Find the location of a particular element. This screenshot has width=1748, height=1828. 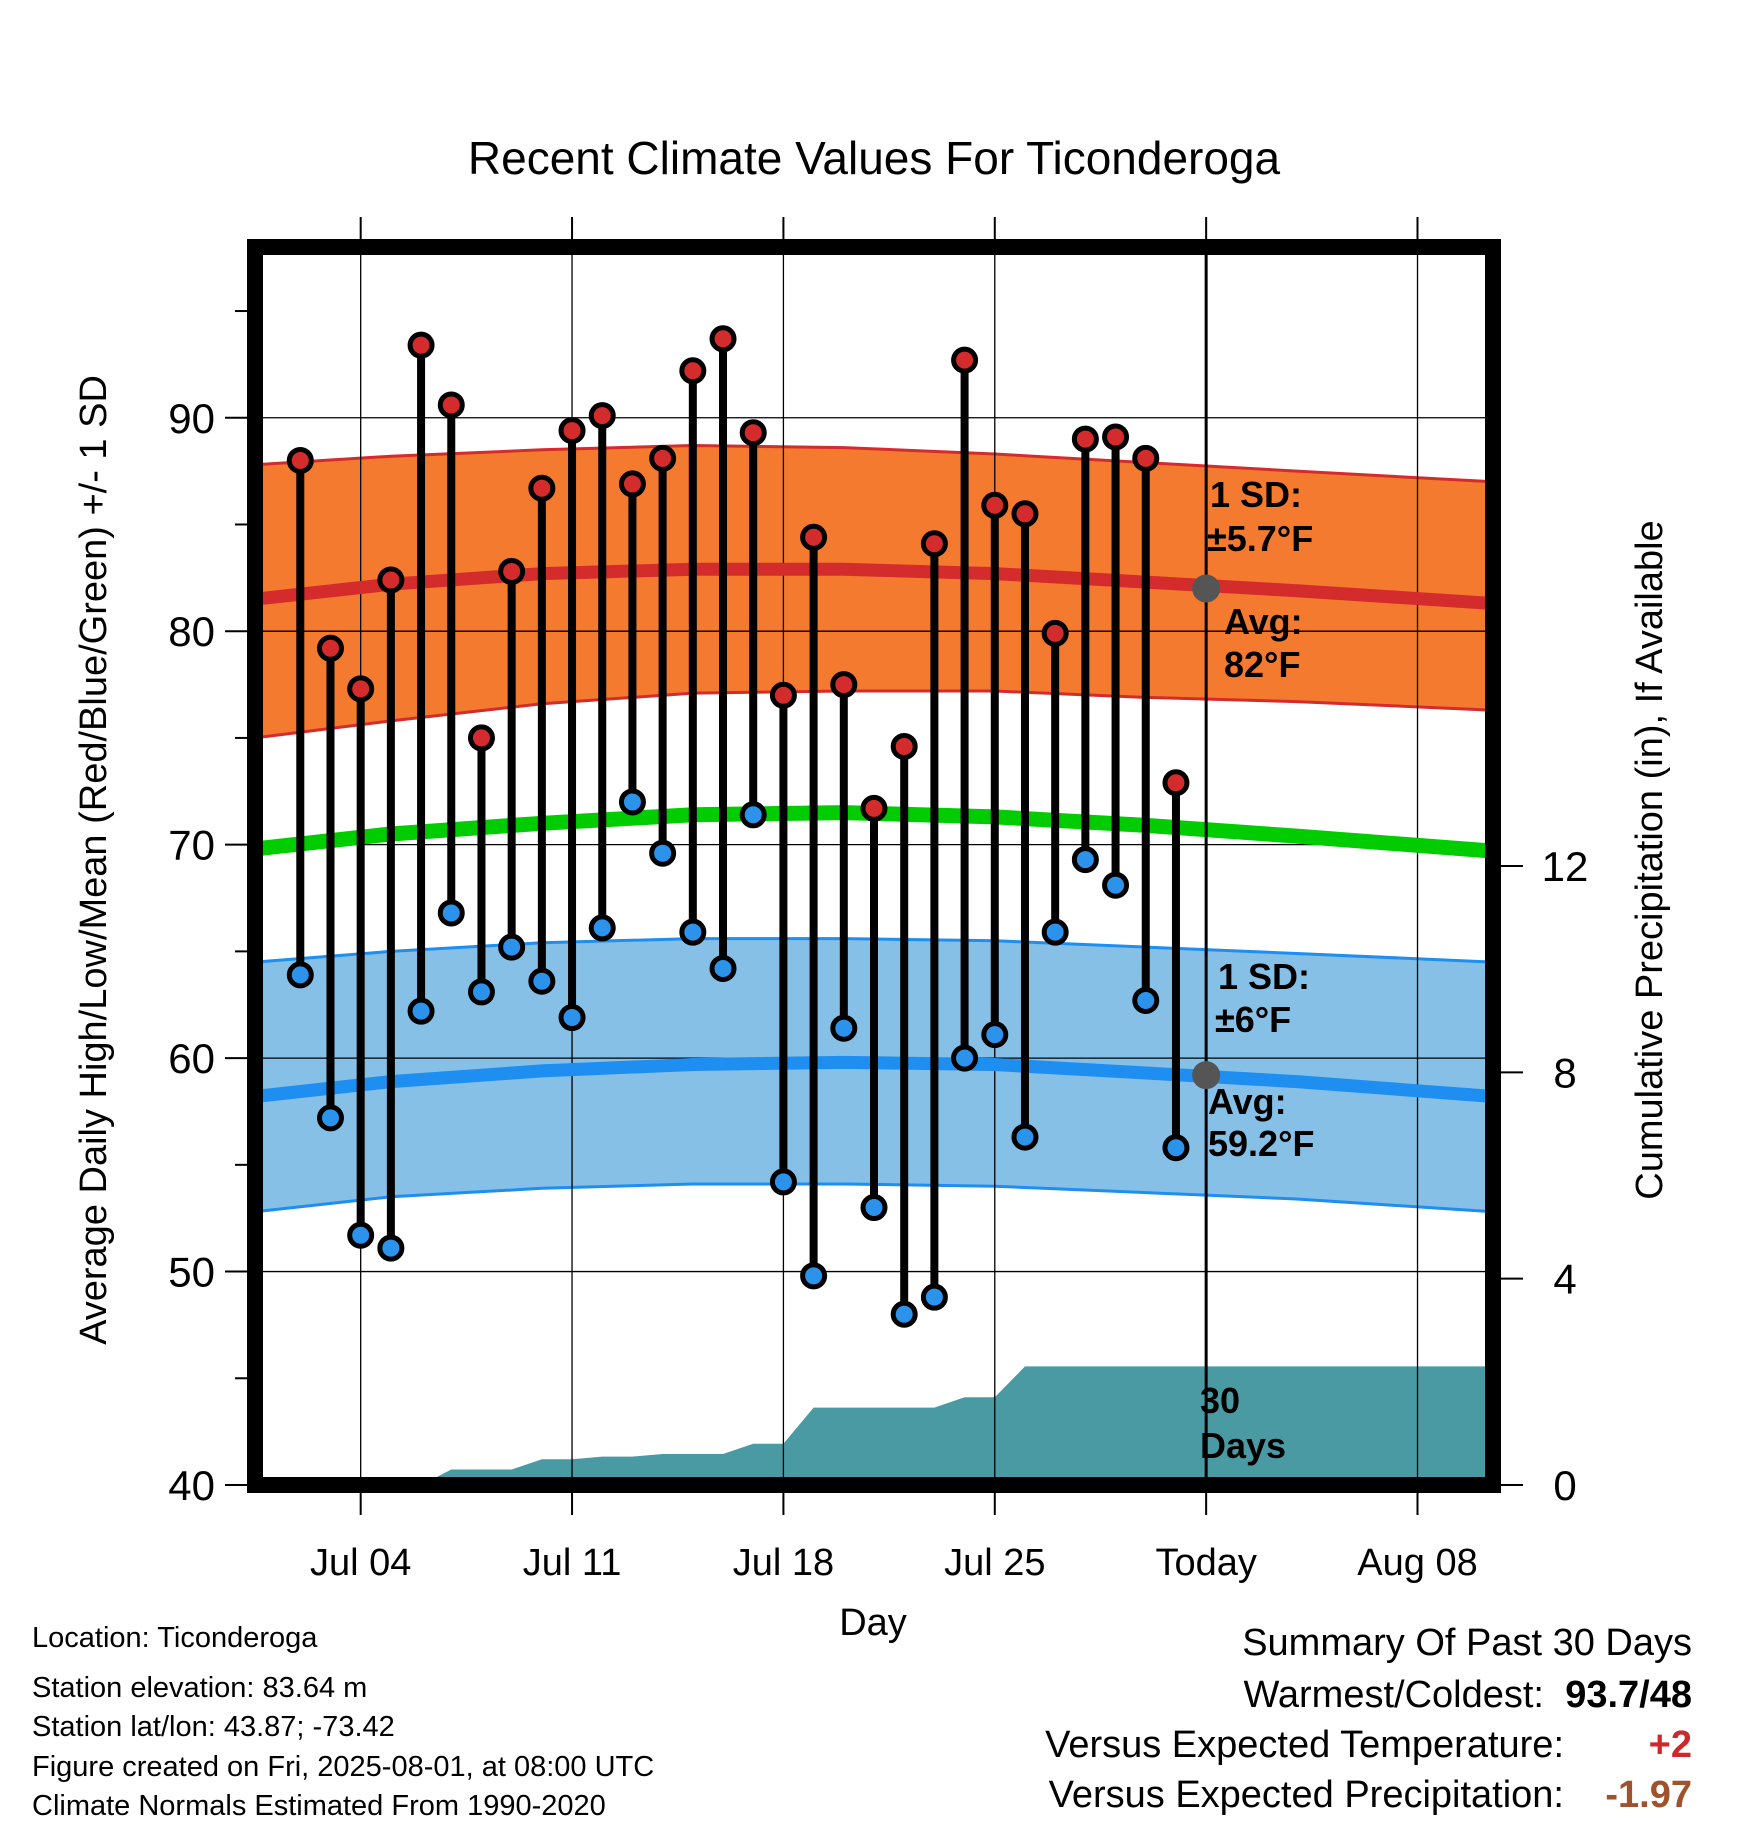

x-tick-label-34: Jul 04 is located at coordinates (360, 1563).